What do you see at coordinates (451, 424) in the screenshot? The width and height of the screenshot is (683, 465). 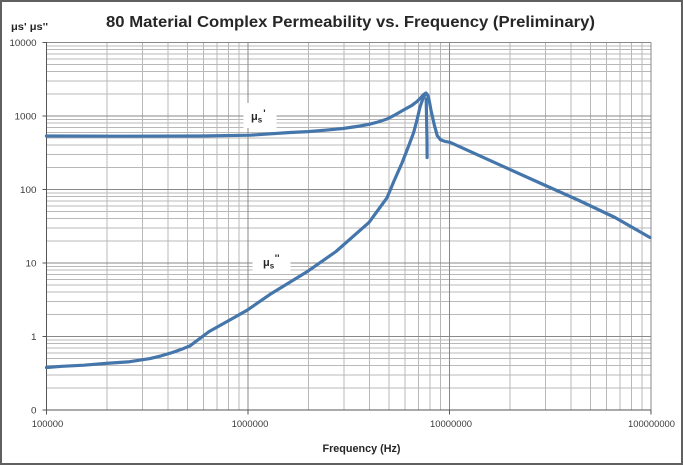 I see `svg-text: 10000000` at bounding box center [451, 424].